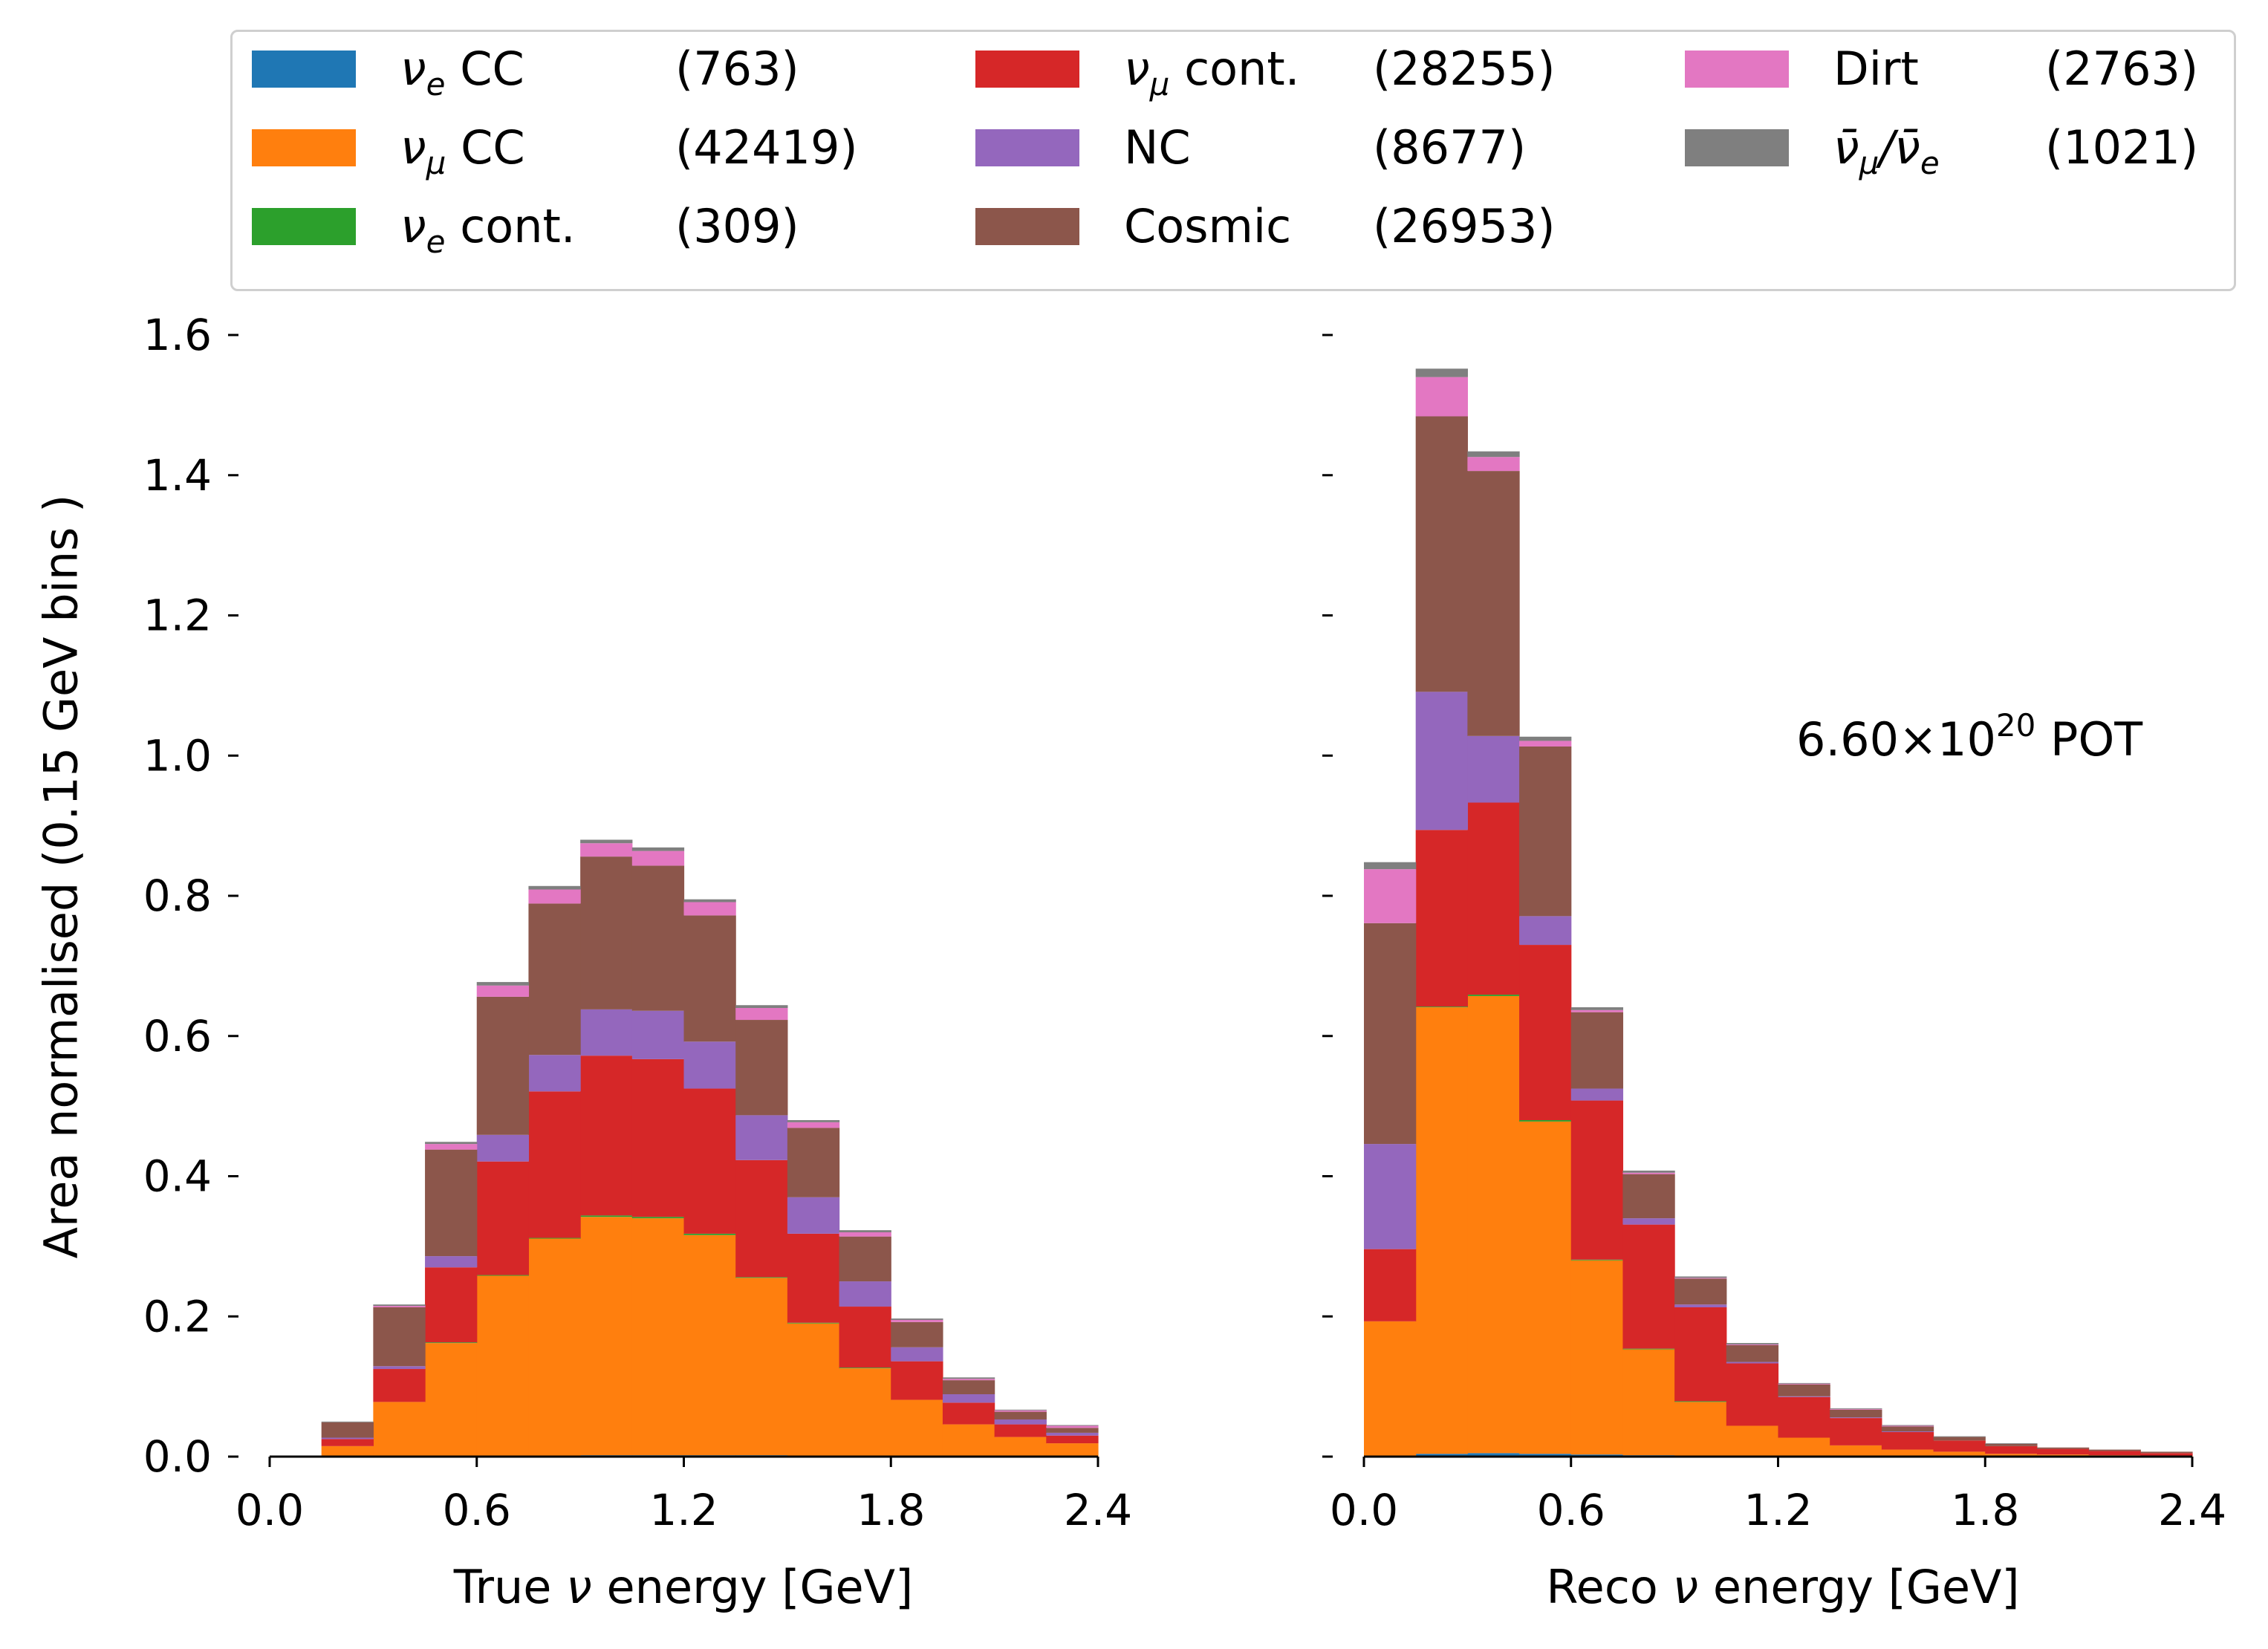 This screenshot has height=1649, width=2268. I want to click on legend-text: Dirt, so click(1876, 69).